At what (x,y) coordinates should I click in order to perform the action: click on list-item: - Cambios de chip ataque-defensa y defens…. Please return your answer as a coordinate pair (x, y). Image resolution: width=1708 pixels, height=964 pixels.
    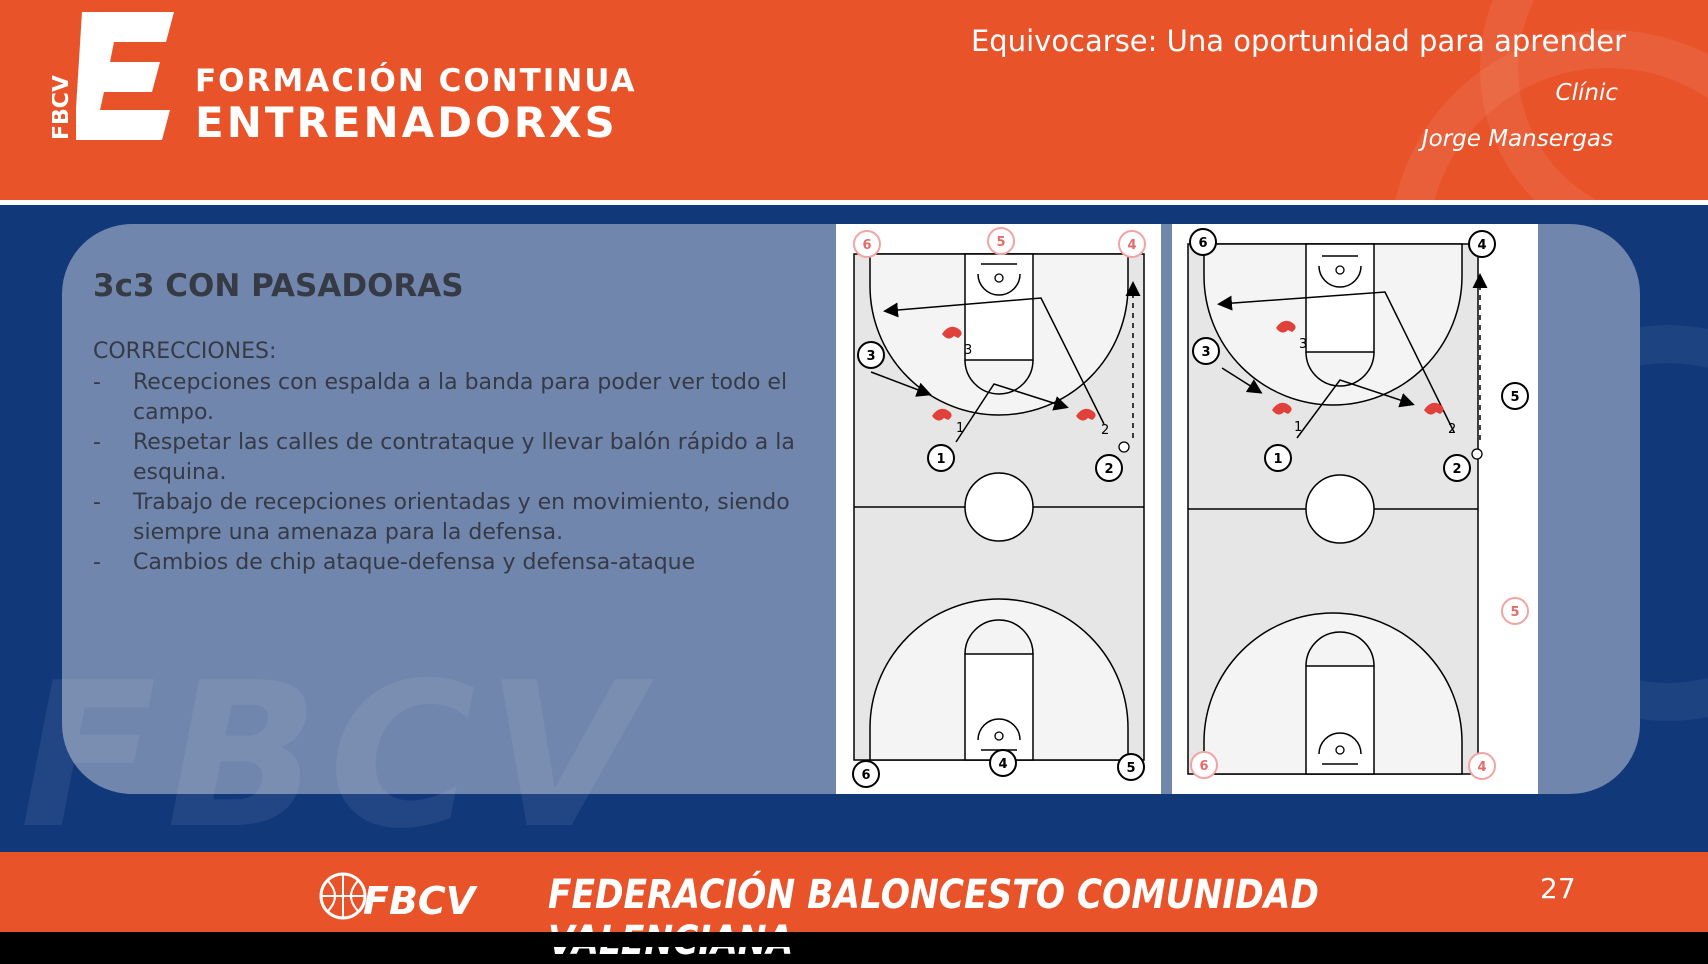
    Looking at the image, I should click on (458, 563).